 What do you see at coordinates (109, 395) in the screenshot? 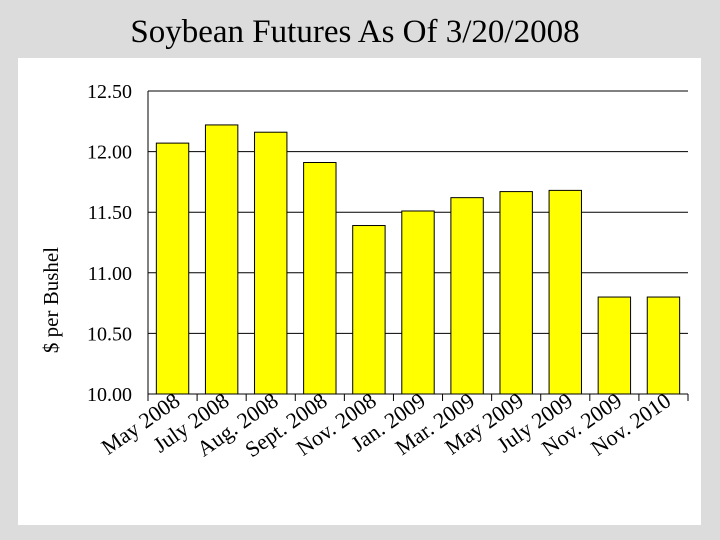
I see `y-tick-label: 10.00` at bounding box center [109, 395].